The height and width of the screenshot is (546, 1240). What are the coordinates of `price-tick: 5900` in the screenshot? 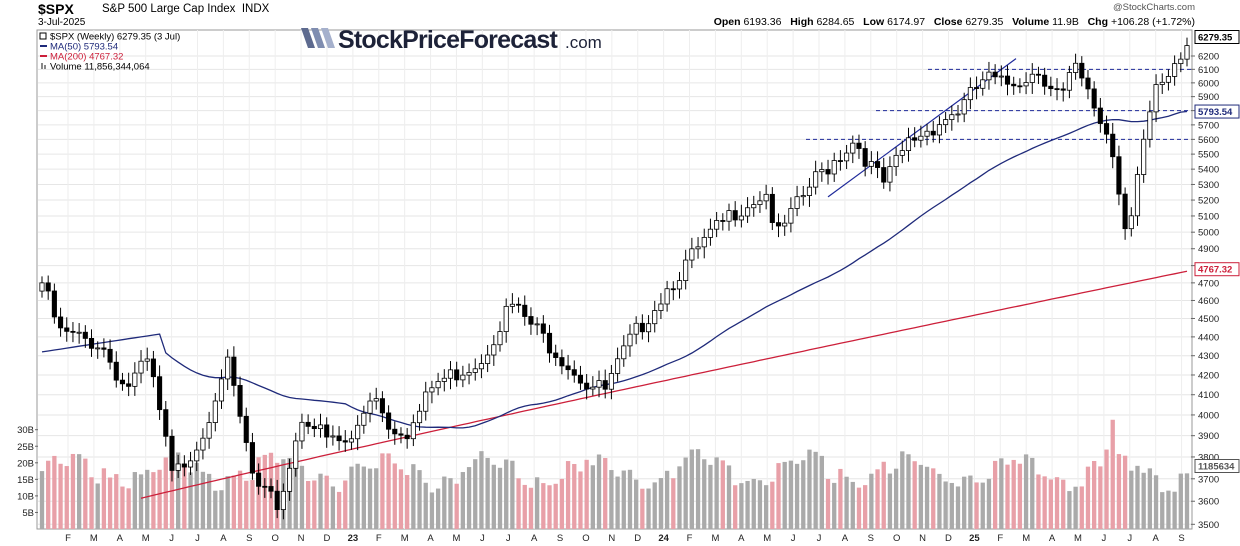 It's located at (1208, 97).